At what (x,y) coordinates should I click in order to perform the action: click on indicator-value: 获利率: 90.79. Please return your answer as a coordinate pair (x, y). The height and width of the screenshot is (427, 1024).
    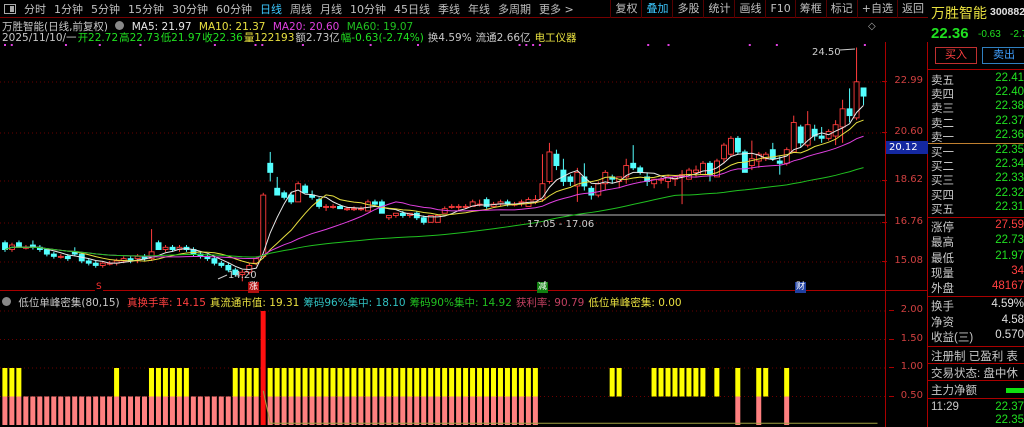
    Looking at the image, I should click on (550, 303).